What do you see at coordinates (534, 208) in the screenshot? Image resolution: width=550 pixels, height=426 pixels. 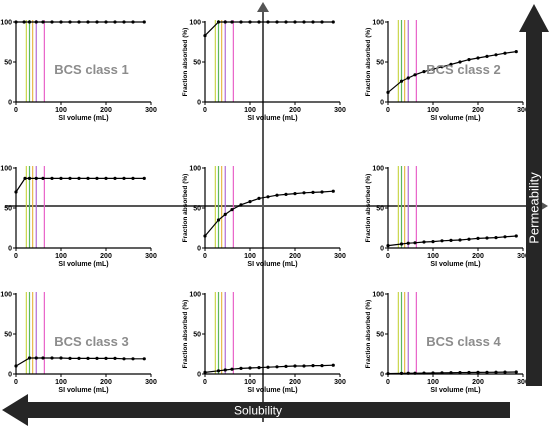 I see `permeability-label: Permeability` at bounding box center [534, 208].